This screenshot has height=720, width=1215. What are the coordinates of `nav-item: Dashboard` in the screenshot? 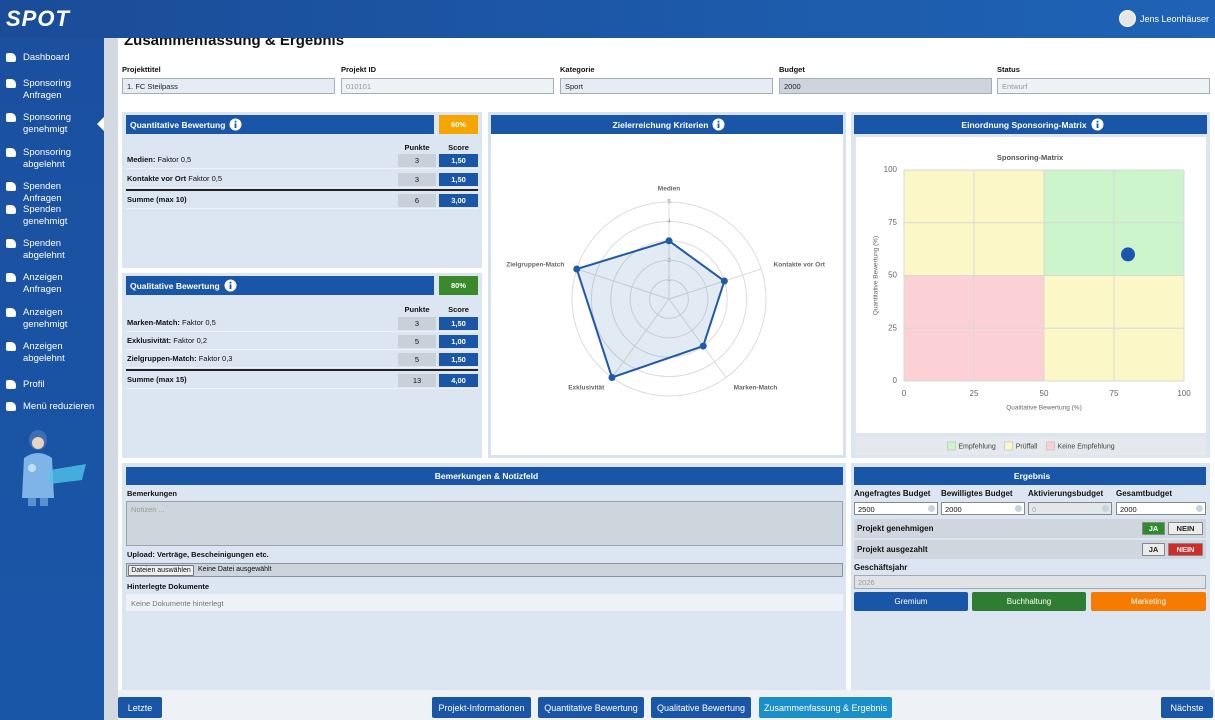 It's located at (46, 57).